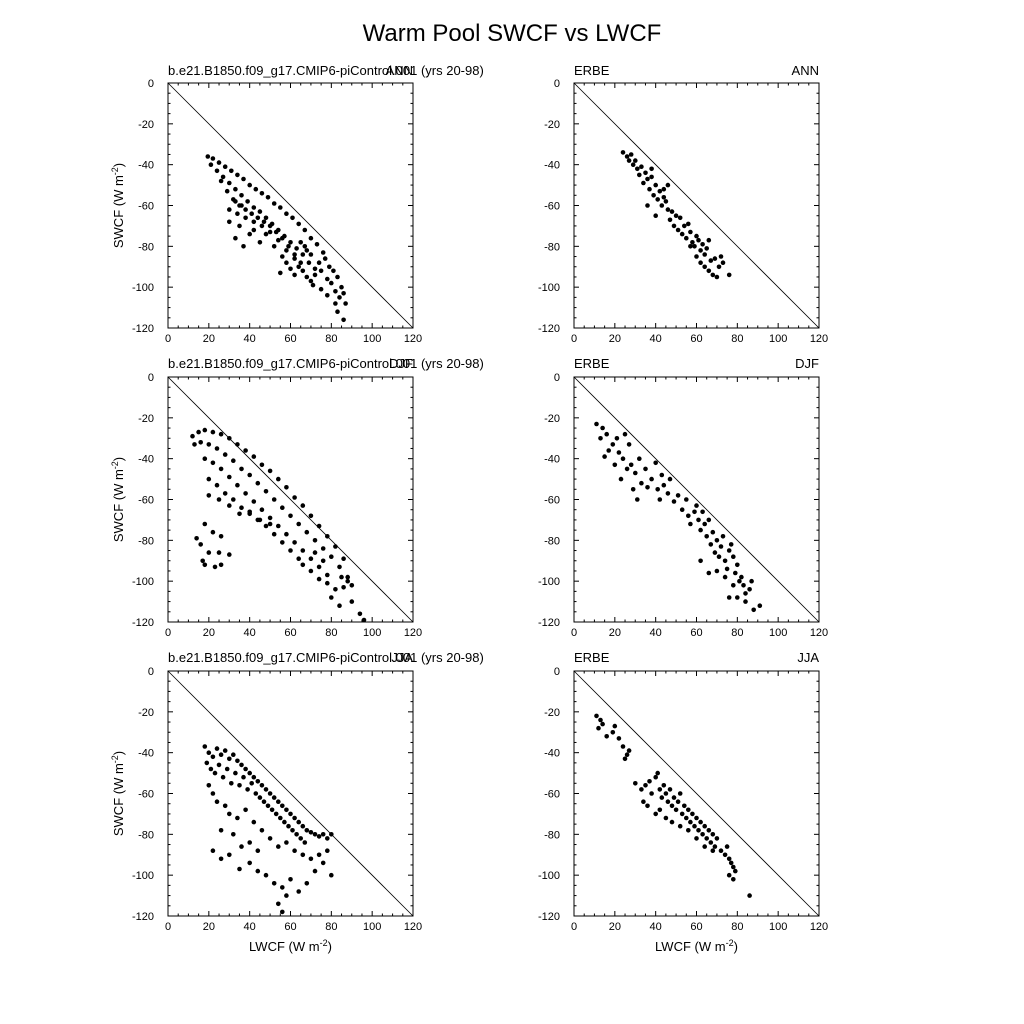 The image size is (1024, 1024). Describe the element at coordinates (151, 672) in the screenshot. I see `y-tick-label: 0` at that location.